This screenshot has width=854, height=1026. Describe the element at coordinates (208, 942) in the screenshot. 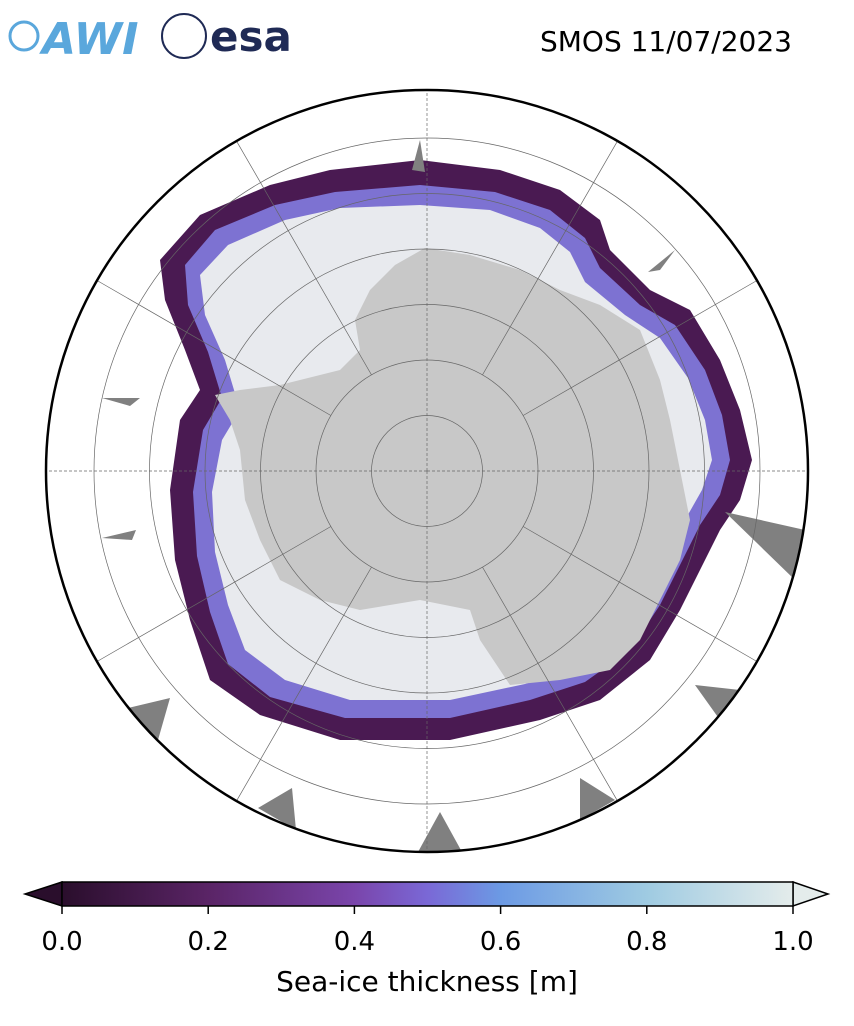

I see `colorbar-tick-label: 0.2` at that location.